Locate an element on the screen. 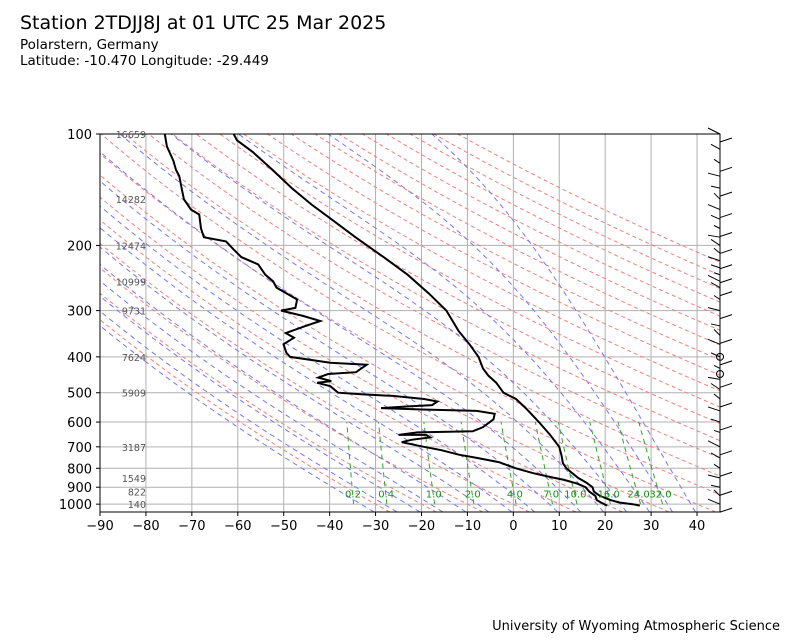 Image resolution: width=800 pixels, height=640 pixels. y-tick-label: 600 is located at coordinates (79, 423).